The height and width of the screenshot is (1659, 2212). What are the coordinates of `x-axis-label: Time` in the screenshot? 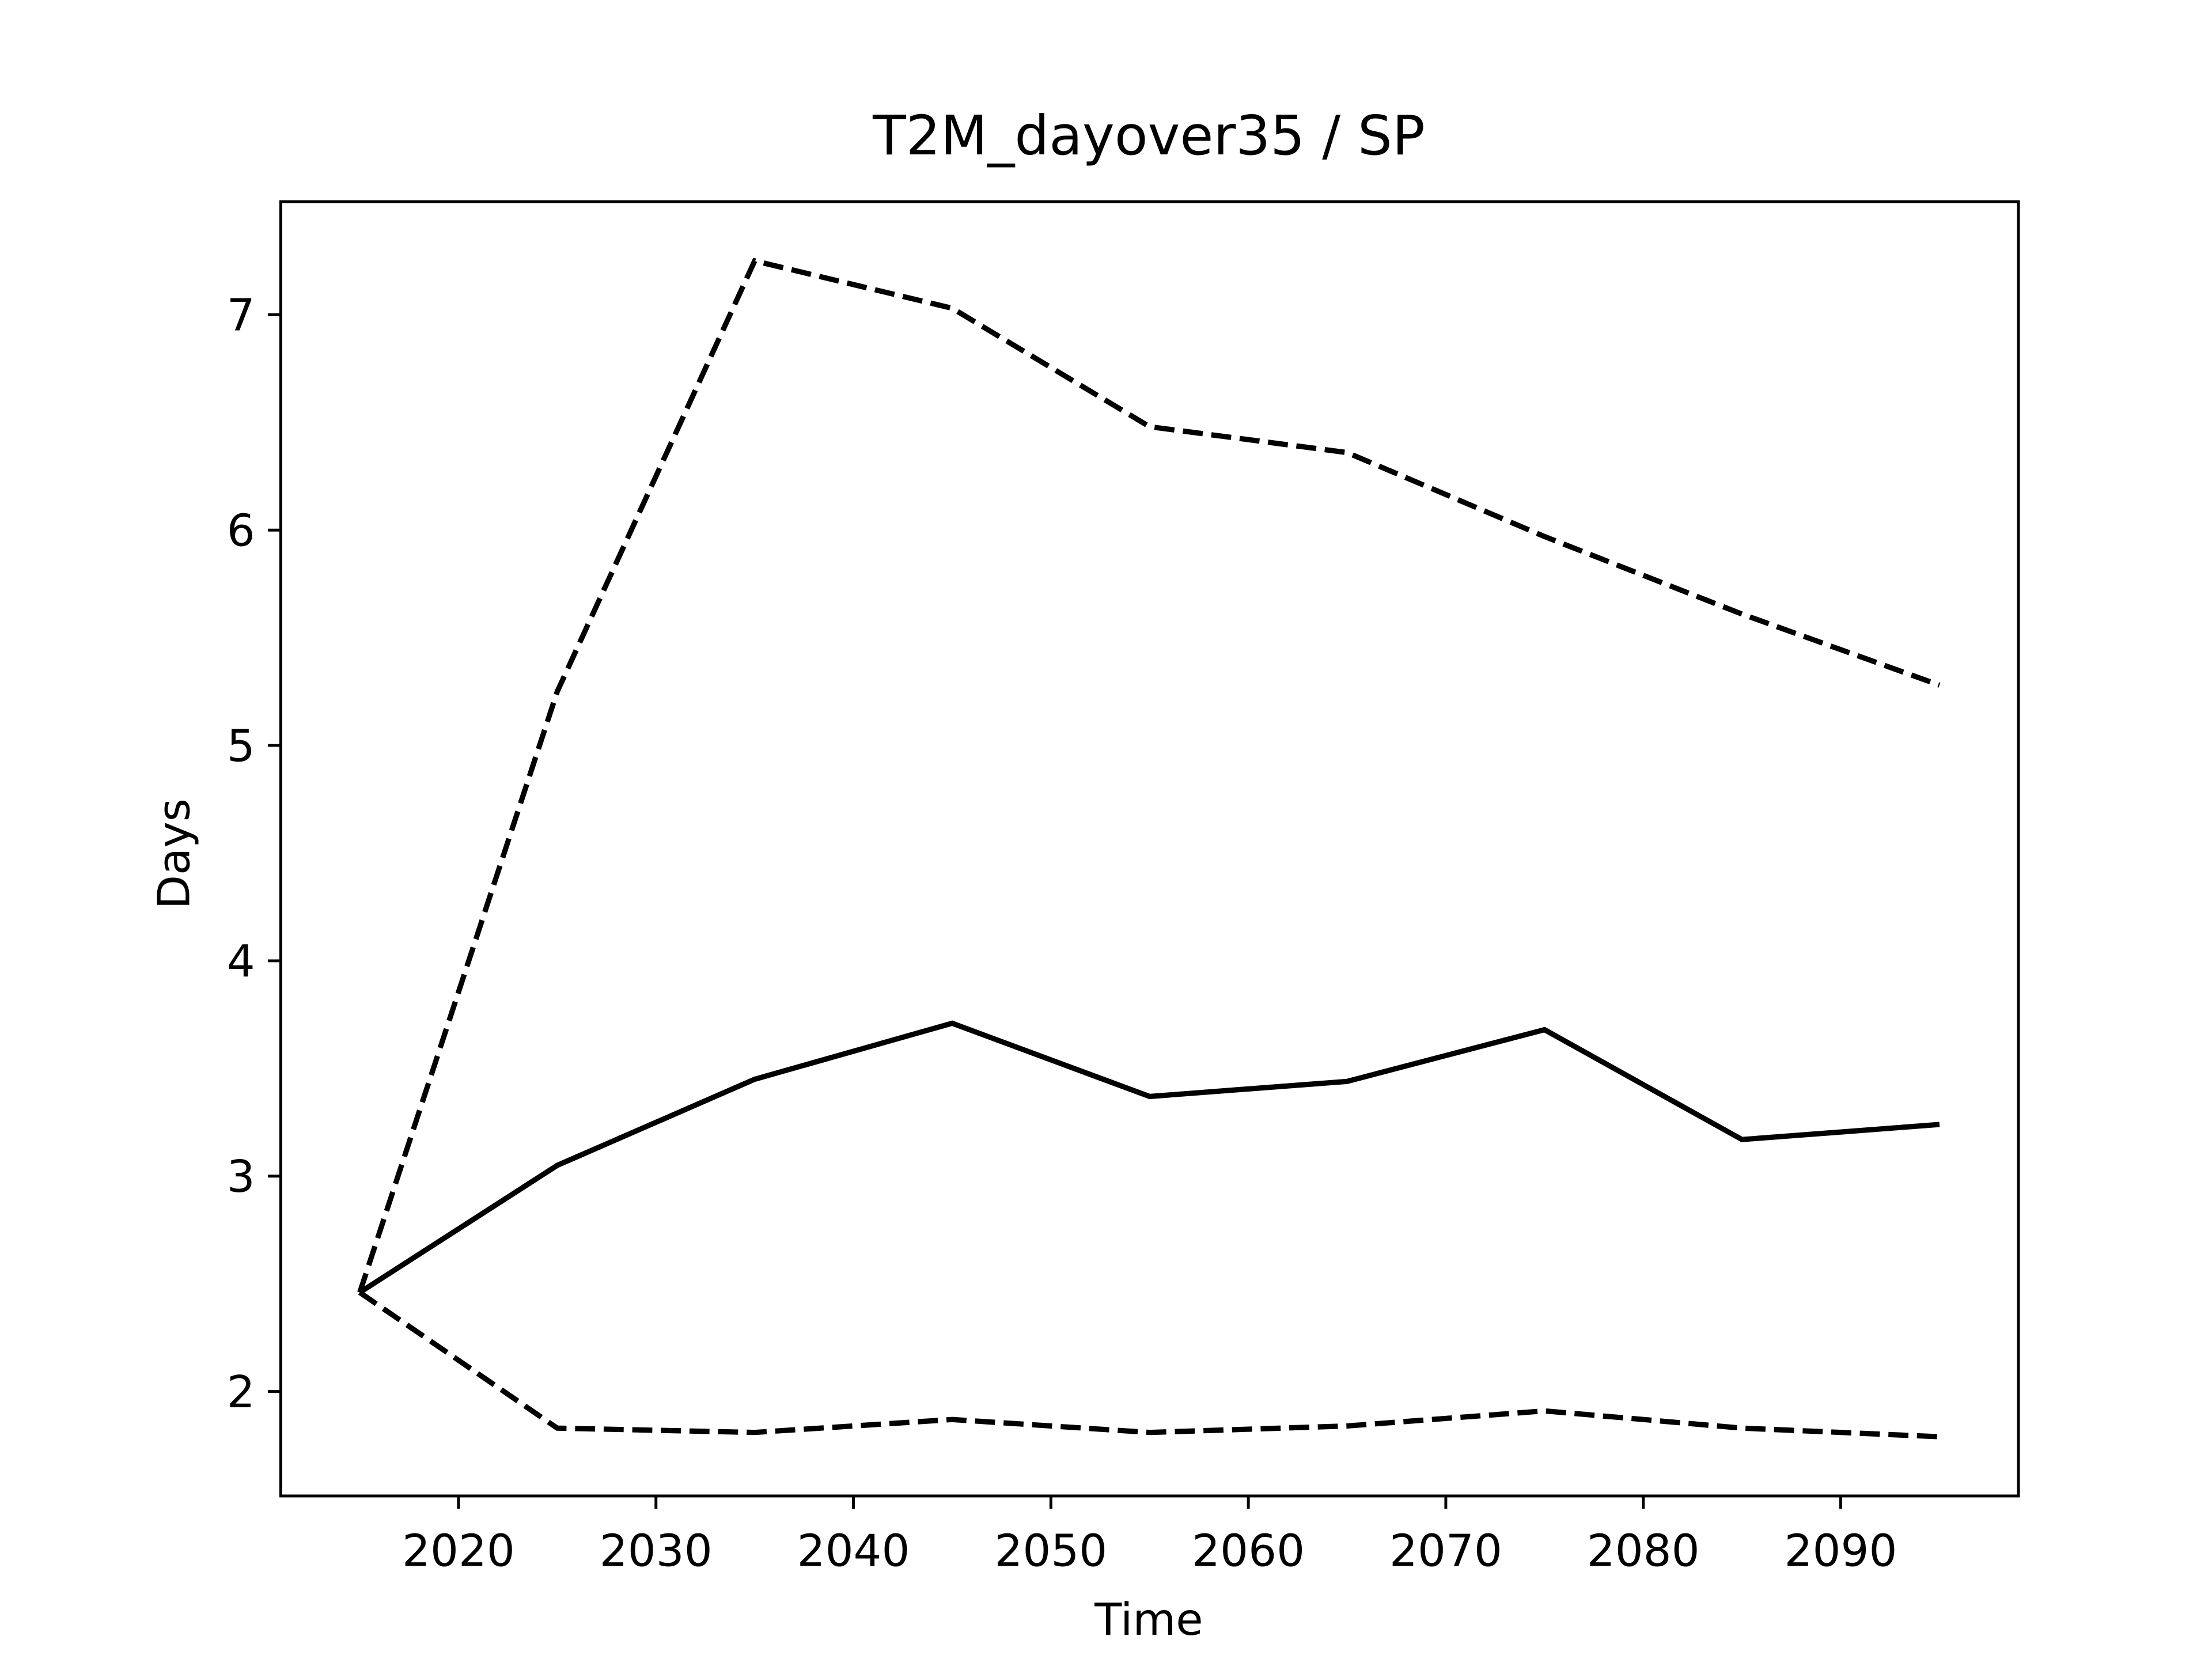 It's located at (1148, 1620).